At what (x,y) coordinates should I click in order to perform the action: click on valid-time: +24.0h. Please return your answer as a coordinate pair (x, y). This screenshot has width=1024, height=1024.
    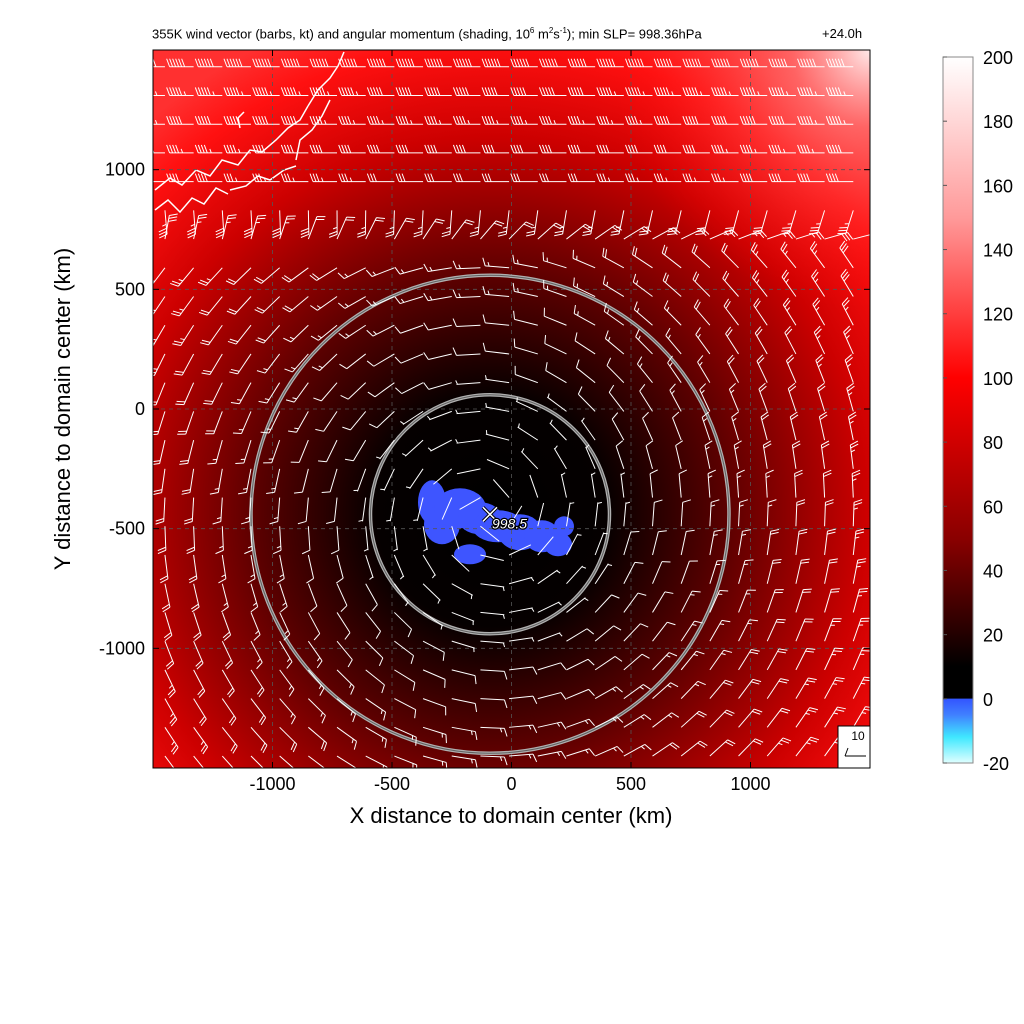
    Looking at the image, I should click on (842, 33).